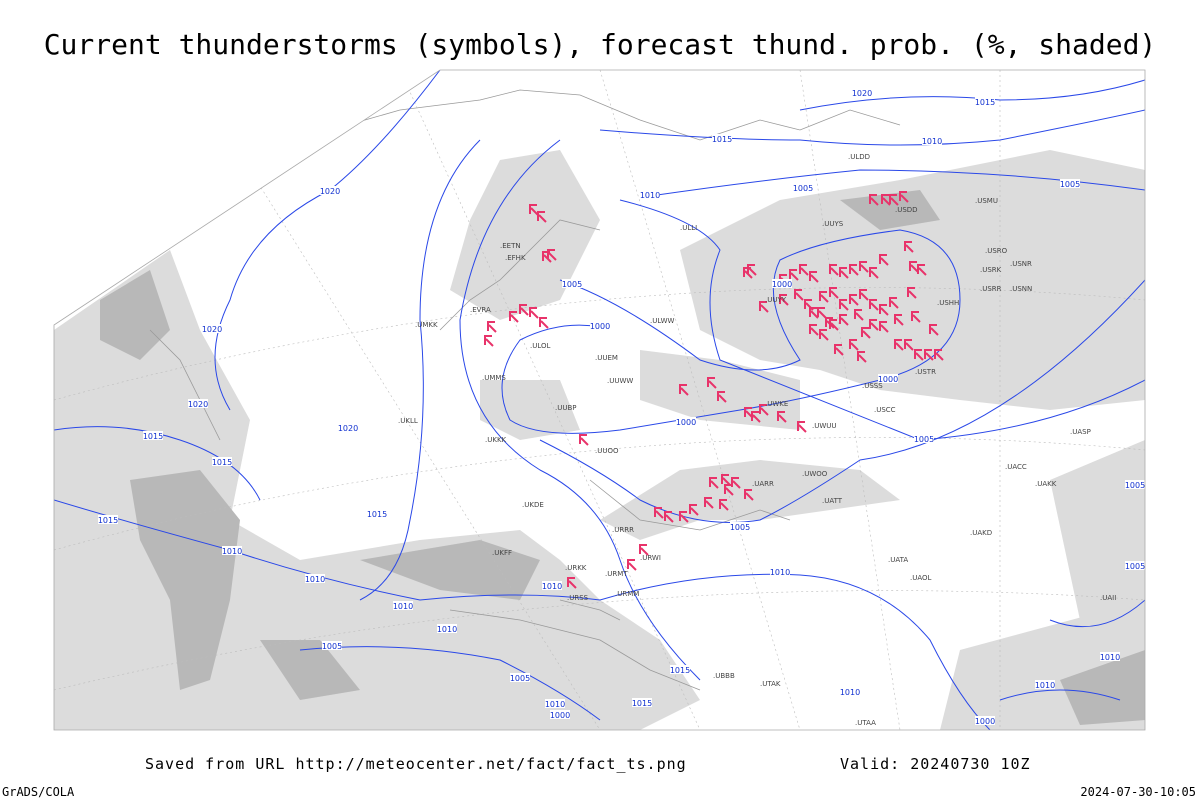 The width and height of the screenshot is (1200, 800). What do you see at coordinates (1080, 432) in the screenshot?
I see `station-code: .UASP` at bounding box center [1080, 432].